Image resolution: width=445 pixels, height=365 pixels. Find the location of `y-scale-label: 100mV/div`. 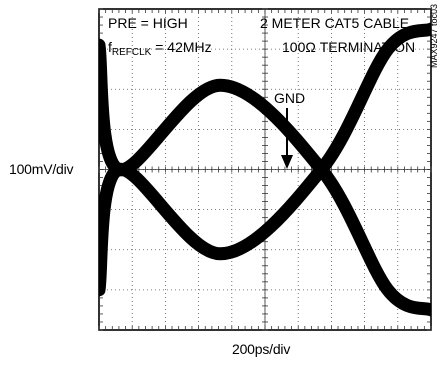

y-scale-label: 100mV/div is located at coordinates (41, 169).